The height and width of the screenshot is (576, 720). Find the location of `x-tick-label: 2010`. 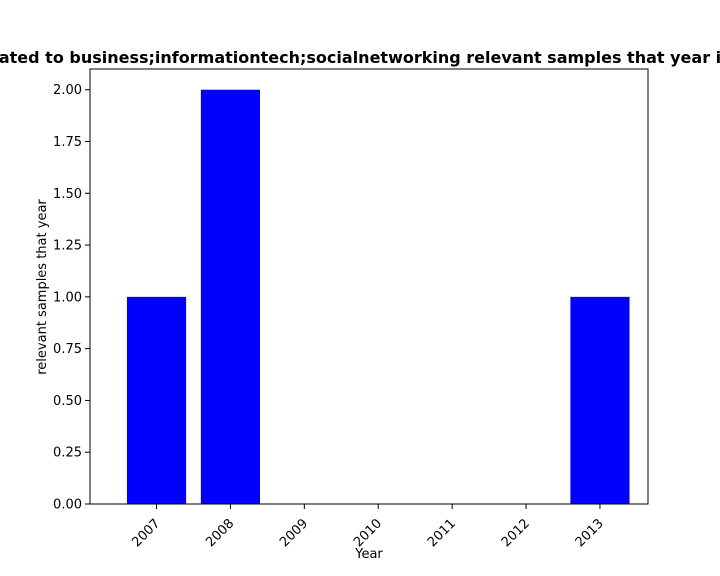

x-tick-label: 2010 is located at coordinates (368, 533).